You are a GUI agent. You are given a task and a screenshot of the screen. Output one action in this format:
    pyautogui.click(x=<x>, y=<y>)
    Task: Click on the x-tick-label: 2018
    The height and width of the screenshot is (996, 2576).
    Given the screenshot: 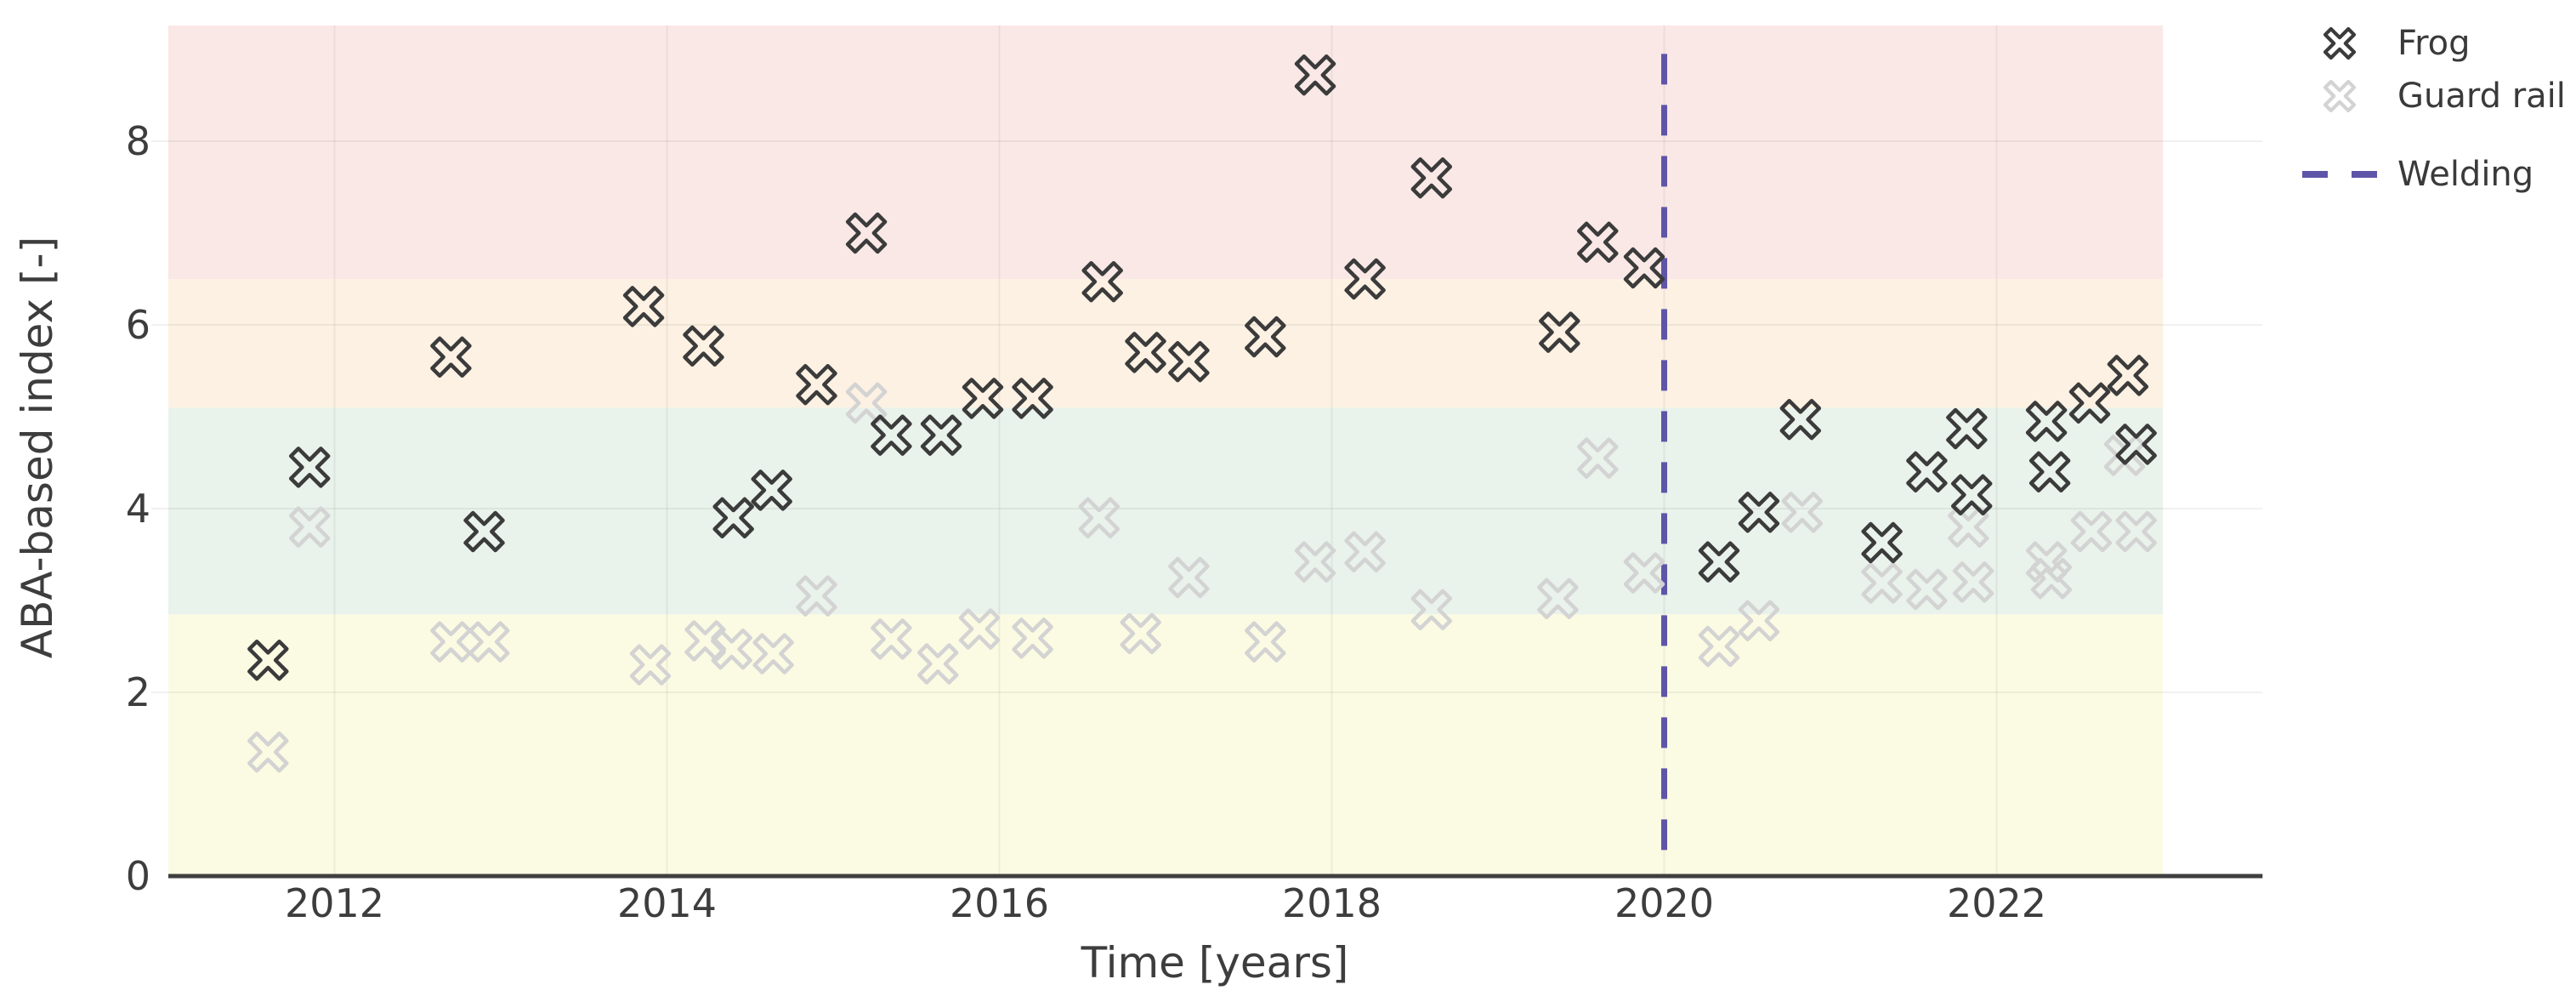 What is the action you would take?
    pyautogui.click(x=1332, y=903)
    